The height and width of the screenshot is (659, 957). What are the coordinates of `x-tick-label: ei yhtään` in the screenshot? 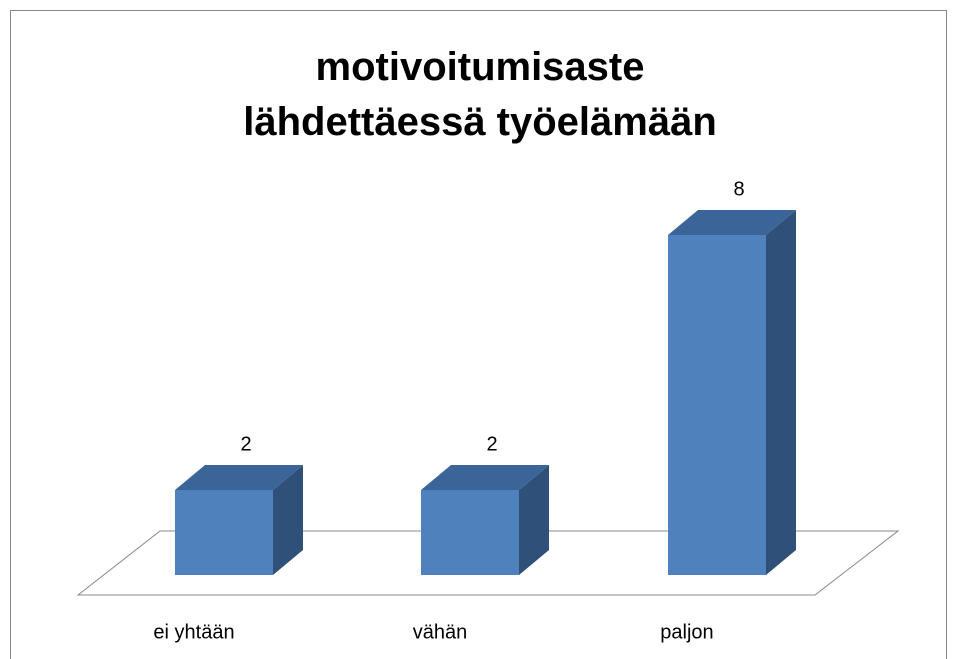 It's located at (193, 632).